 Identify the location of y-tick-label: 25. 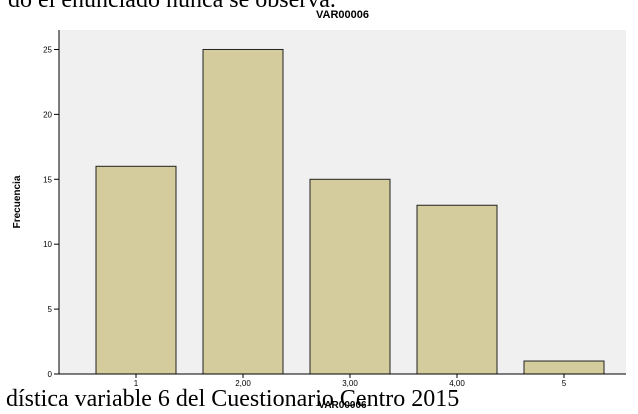
(47, 49).